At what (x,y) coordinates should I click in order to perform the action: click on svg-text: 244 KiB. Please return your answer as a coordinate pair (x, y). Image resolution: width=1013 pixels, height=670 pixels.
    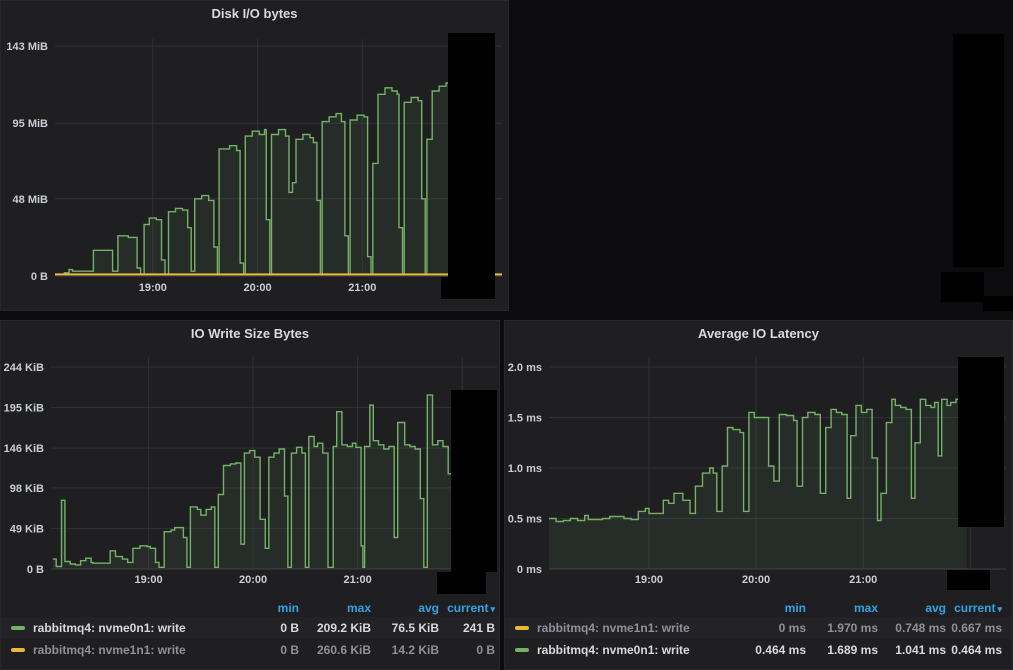
    Looking at the image, I should click on (24, 368).